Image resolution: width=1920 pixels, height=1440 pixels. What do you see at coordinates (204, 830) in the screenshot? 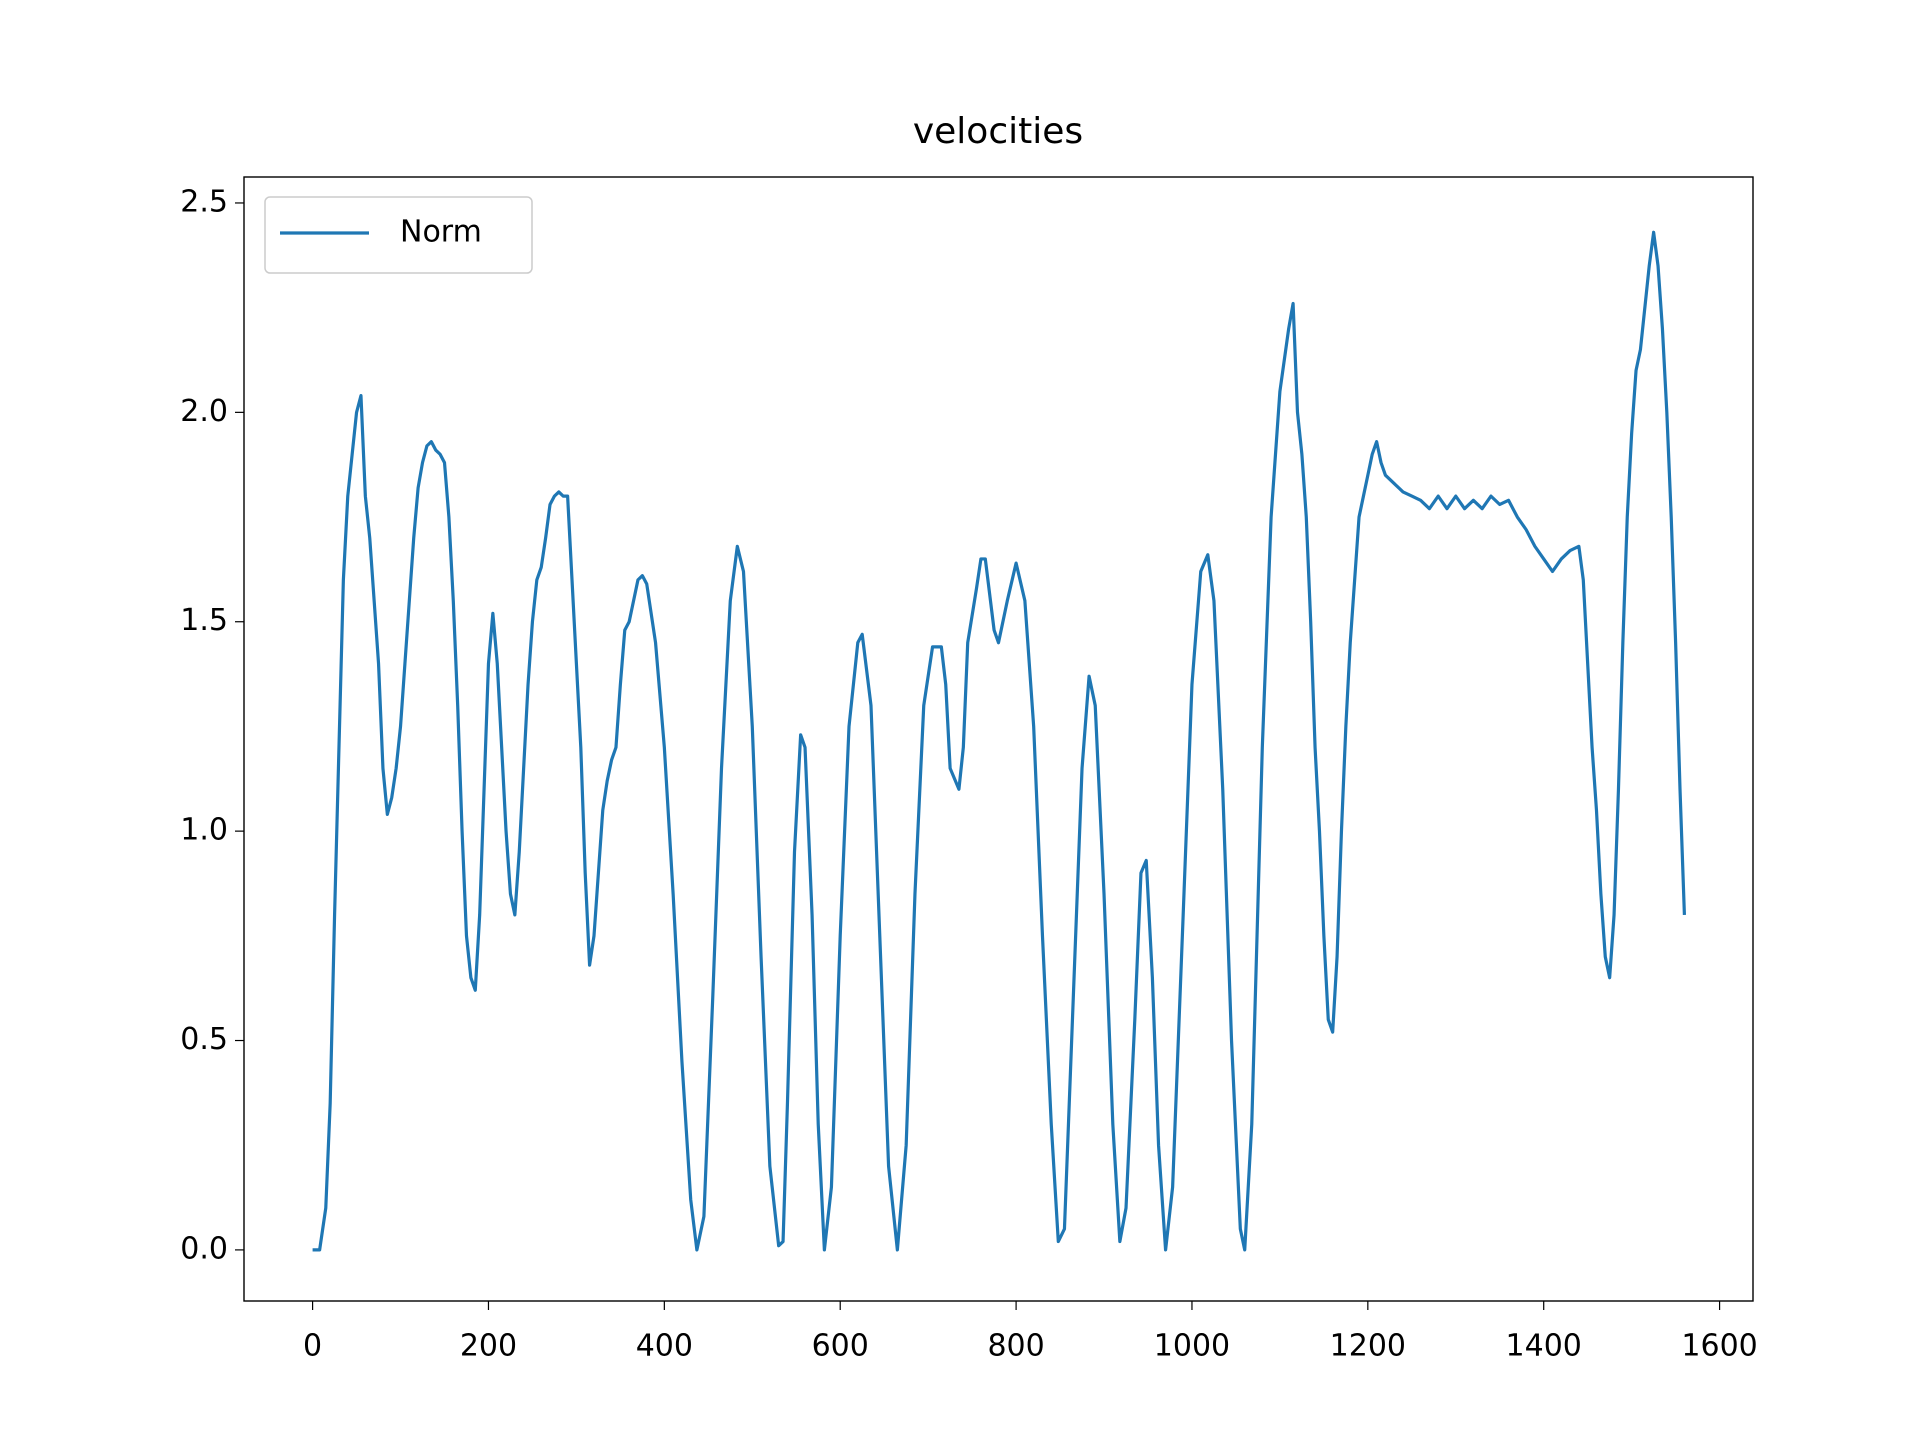
I see `y-tick-label: 1.0` at bounding box center [204, 830].